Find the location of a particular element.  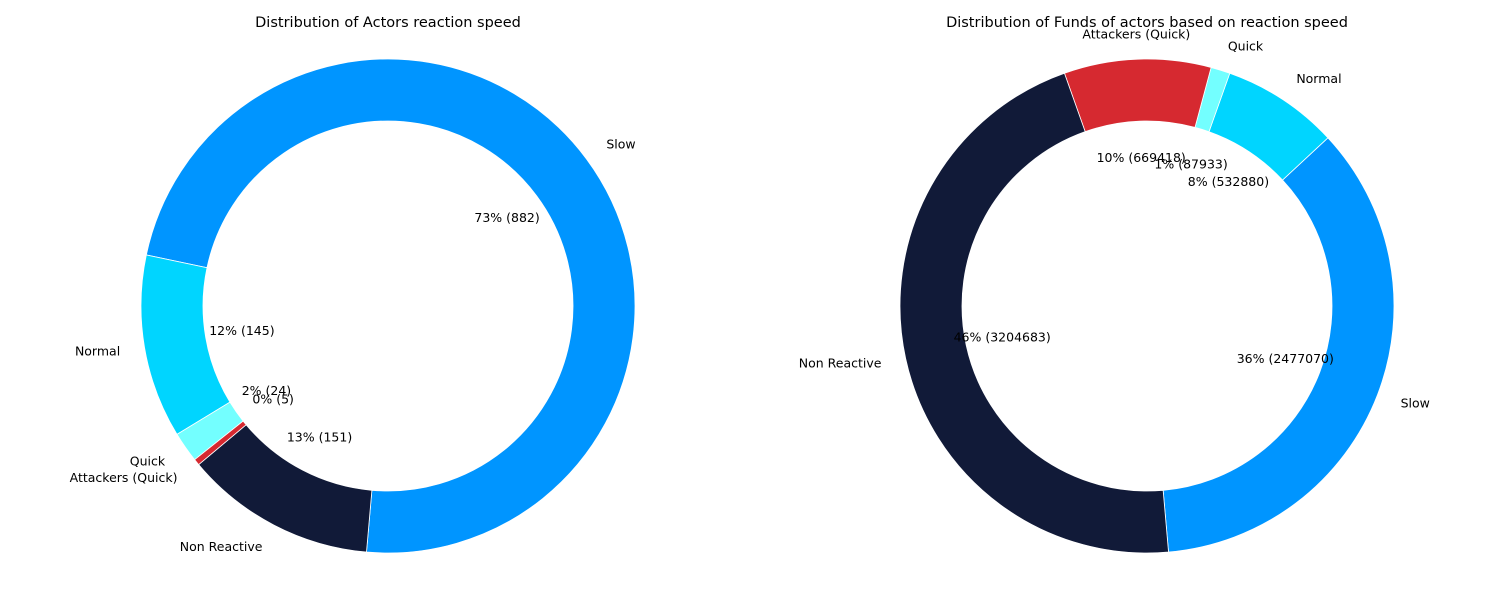

slice-value-attackers-quick: 10% (669418) is located at coordinates (1141, 157).